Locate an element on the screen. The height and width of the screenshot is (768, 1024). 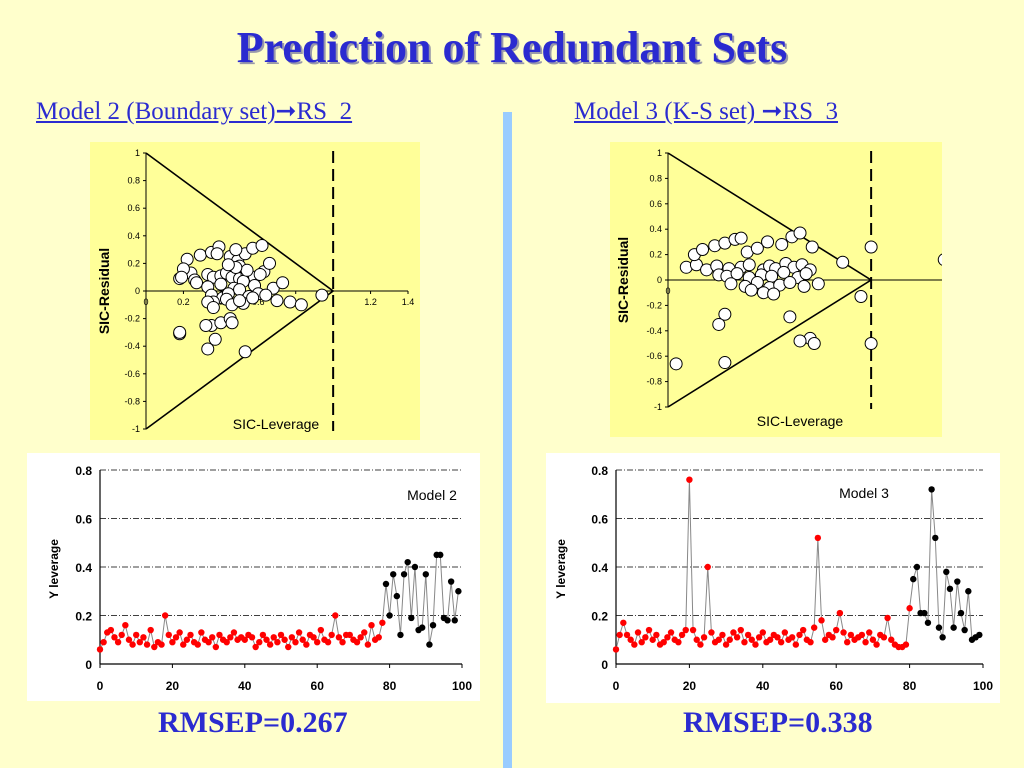
y-tick-label: -1 is located at coordinates (136, 429).